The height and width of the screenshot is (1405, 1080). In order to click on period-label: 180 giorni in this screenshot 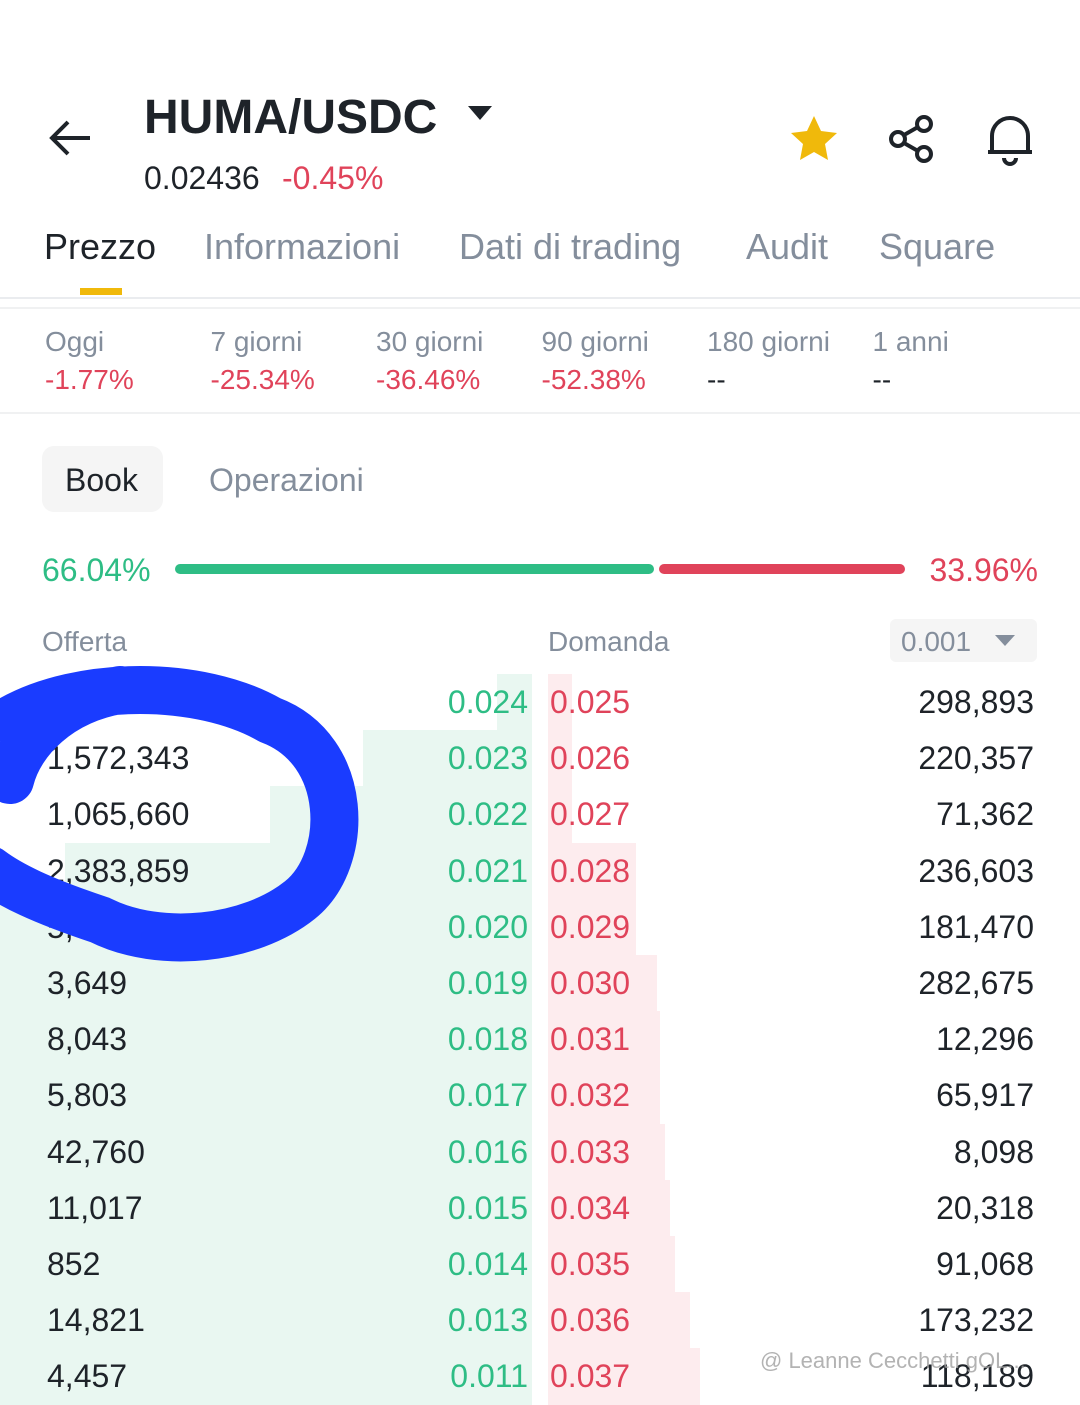, I will do `click(768, 341)`.